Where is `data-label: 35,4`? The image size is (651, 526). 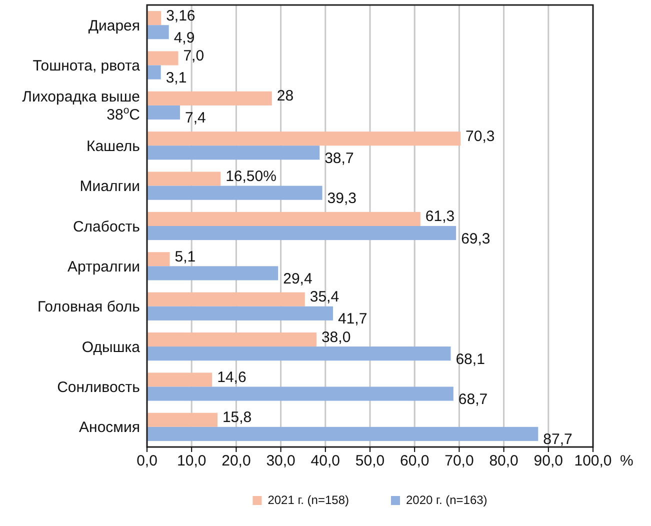 data-label: 35,4 is located at coordinates (325, 297).